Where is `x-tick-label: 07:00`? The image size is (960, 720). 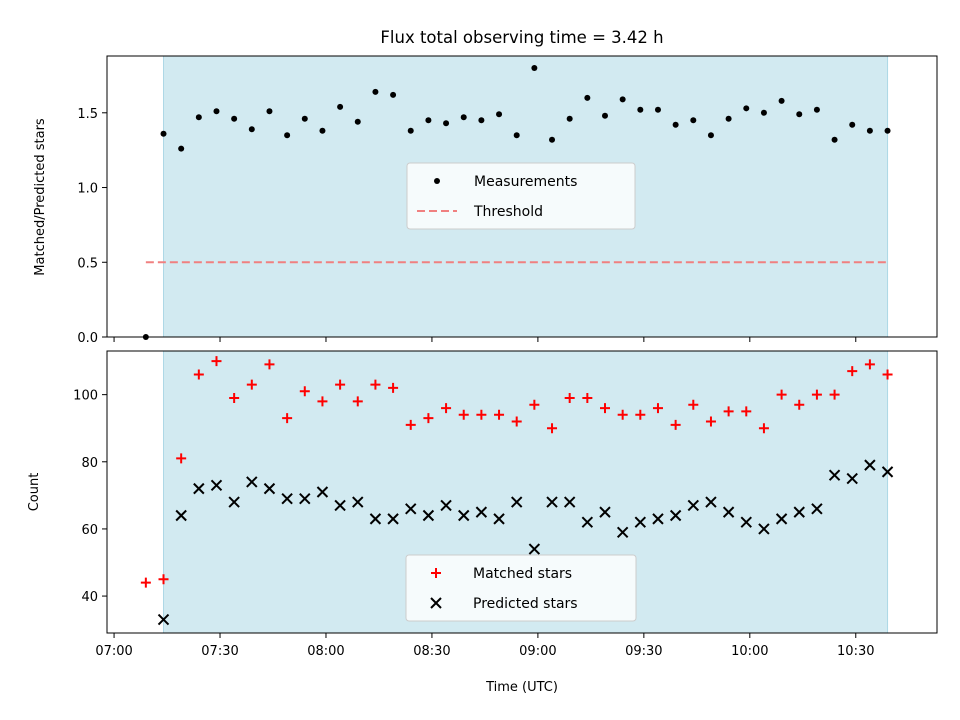
x-tick-label: 07:00 is located at coordinates (113, 651).